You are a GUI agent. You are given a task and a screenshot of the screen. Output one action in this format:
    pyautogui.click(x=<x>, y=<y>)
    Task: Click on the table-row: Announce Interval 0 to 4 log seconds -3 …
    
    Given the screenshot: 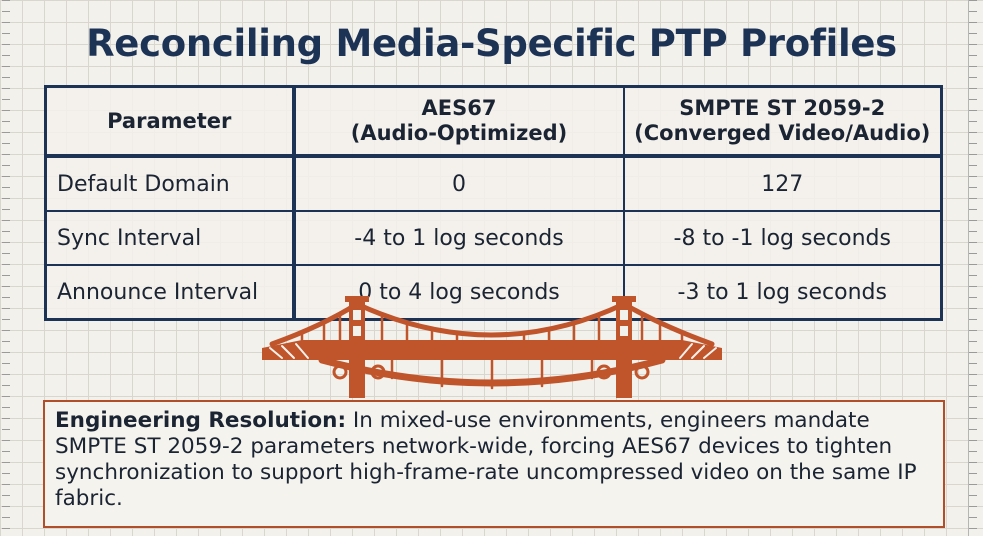 What is the action you would take?
    pyautogui.click(x=493, y=292)
    